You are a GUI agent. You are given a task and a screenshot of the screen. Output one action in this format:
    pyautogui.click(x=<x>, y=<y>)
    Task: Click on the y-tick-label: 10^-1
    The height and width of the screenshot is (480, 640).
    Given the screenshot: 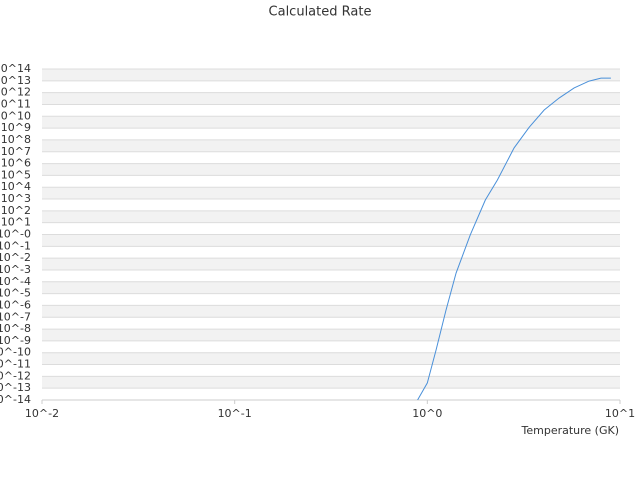 What is the action you would take?
    pyautogui.click(x=15, y=245)
    